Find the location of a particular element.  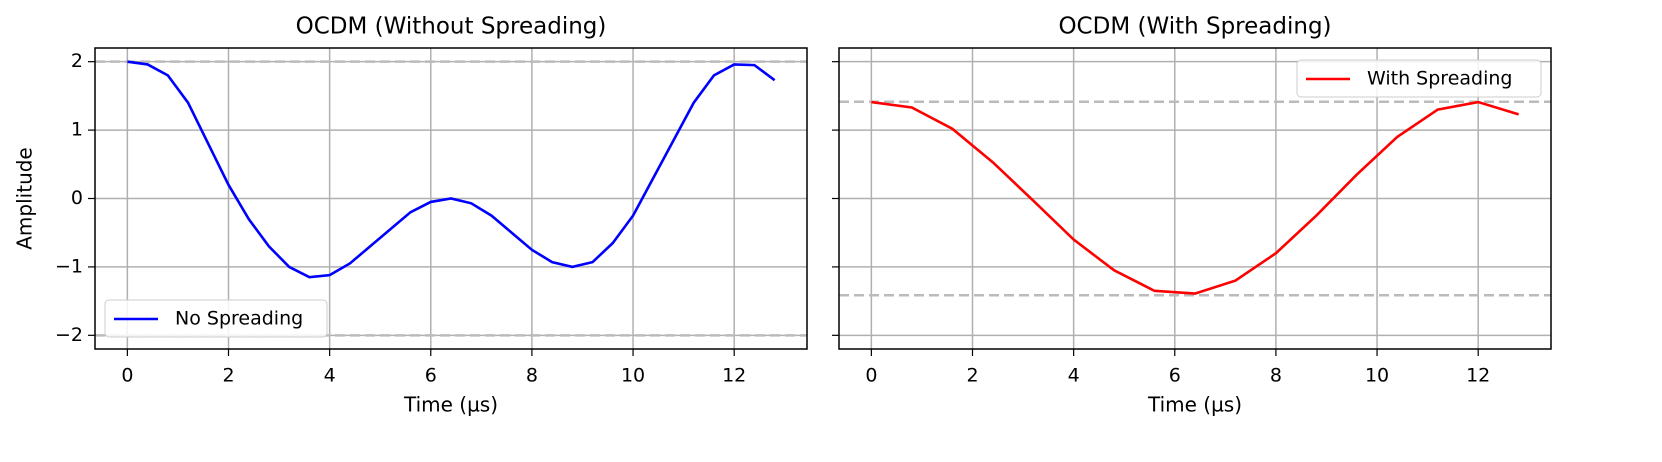

legend: No Spreading is located at coordinates (216, 318).